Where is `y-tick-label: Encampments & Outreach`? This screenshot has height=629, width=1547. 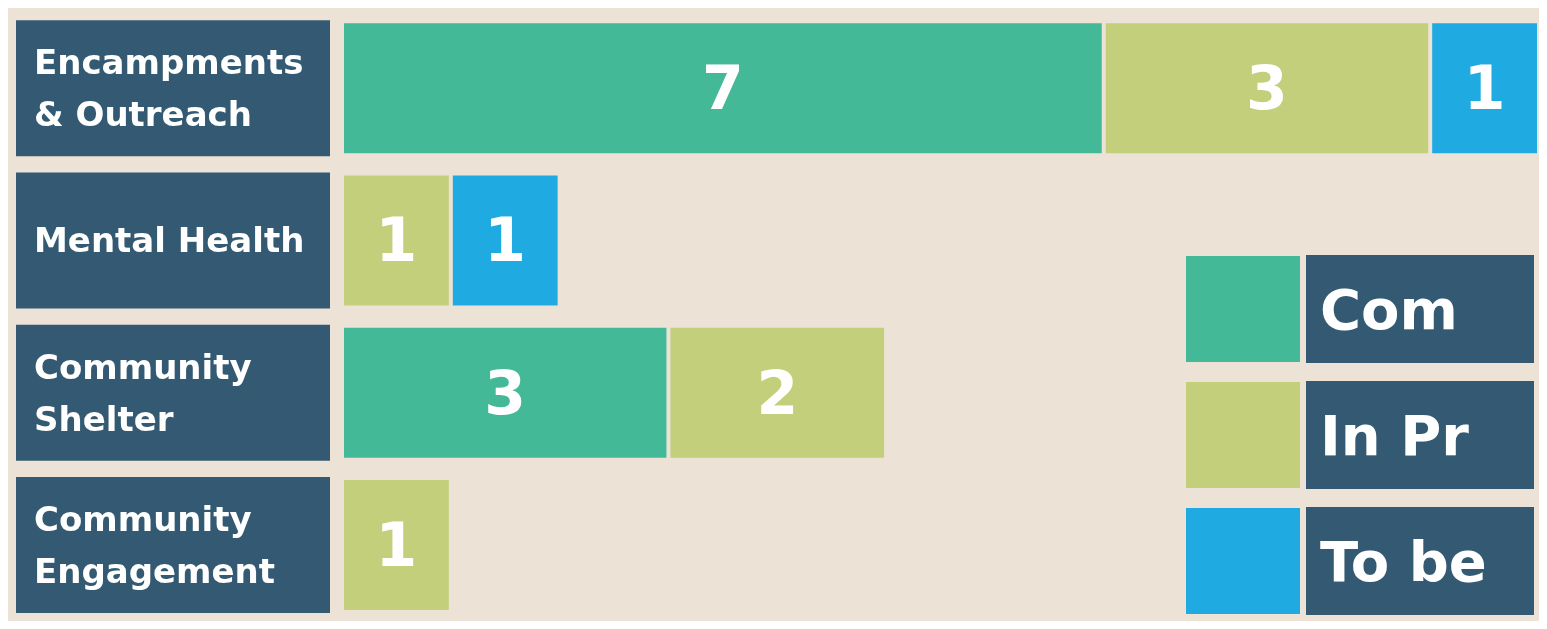 y-tick-label: Encampments & Outreach is located at coordinates (175, 88).